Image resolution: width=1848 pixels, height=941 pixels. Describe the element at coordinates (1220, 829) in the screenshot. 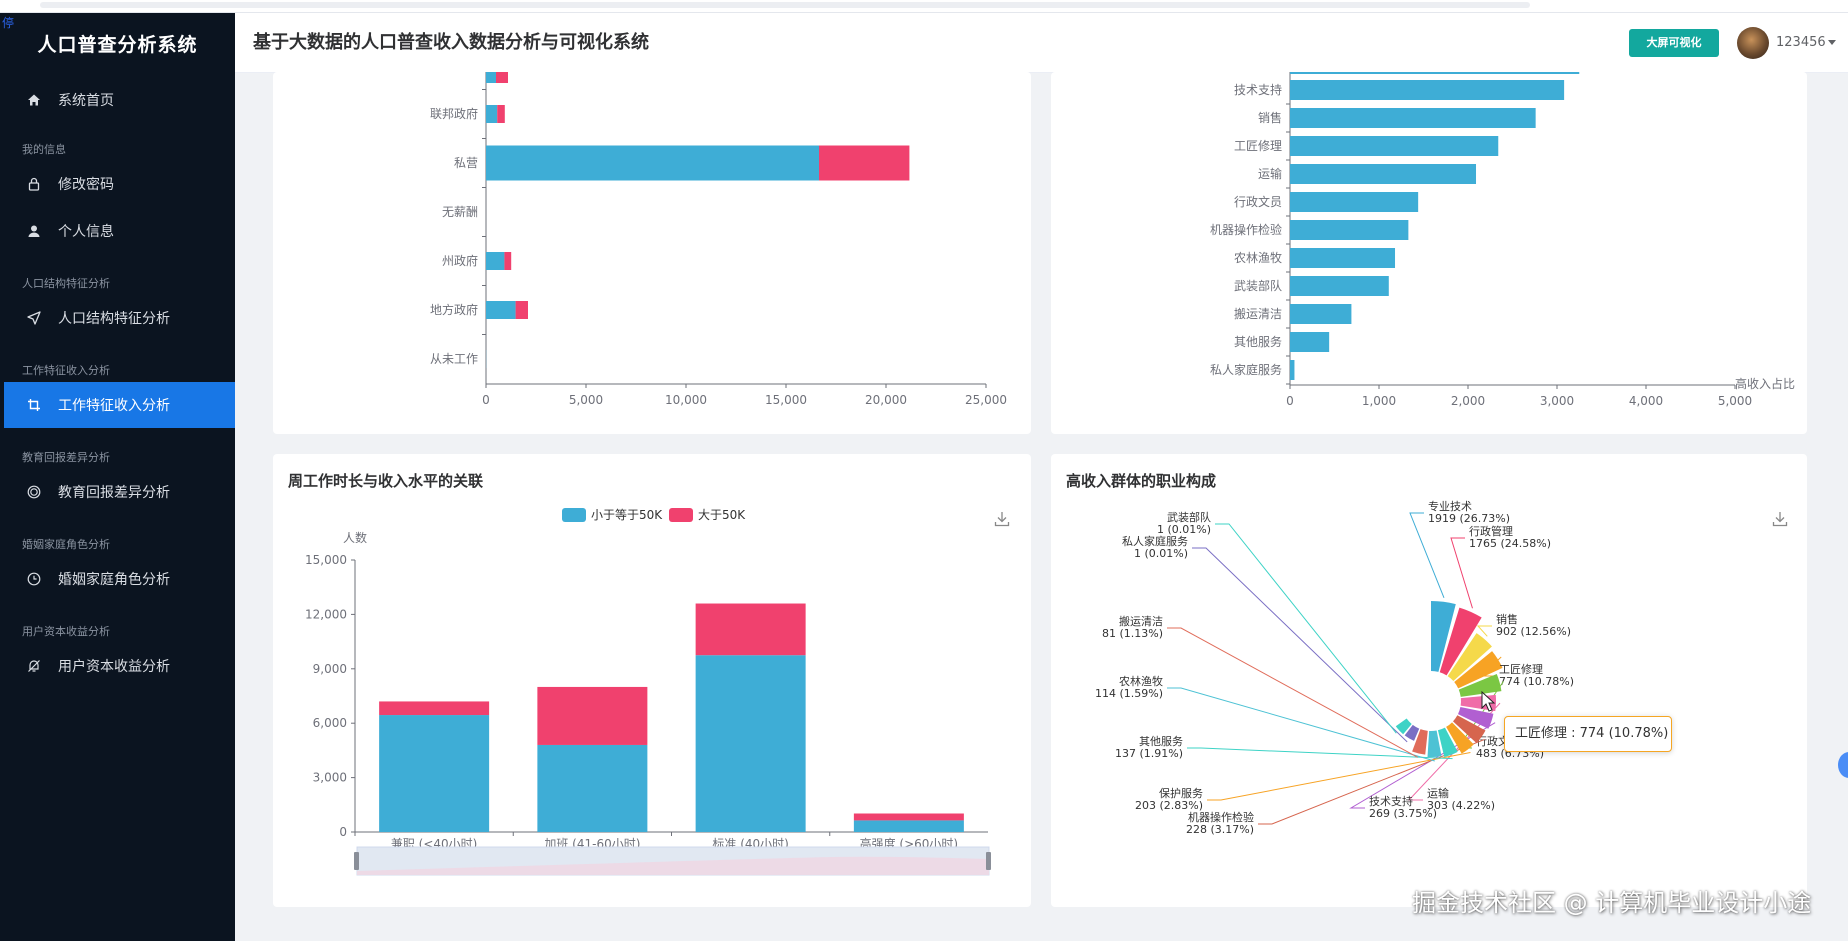

I see `slice-value-label: 228 (3.17%)` at that location.